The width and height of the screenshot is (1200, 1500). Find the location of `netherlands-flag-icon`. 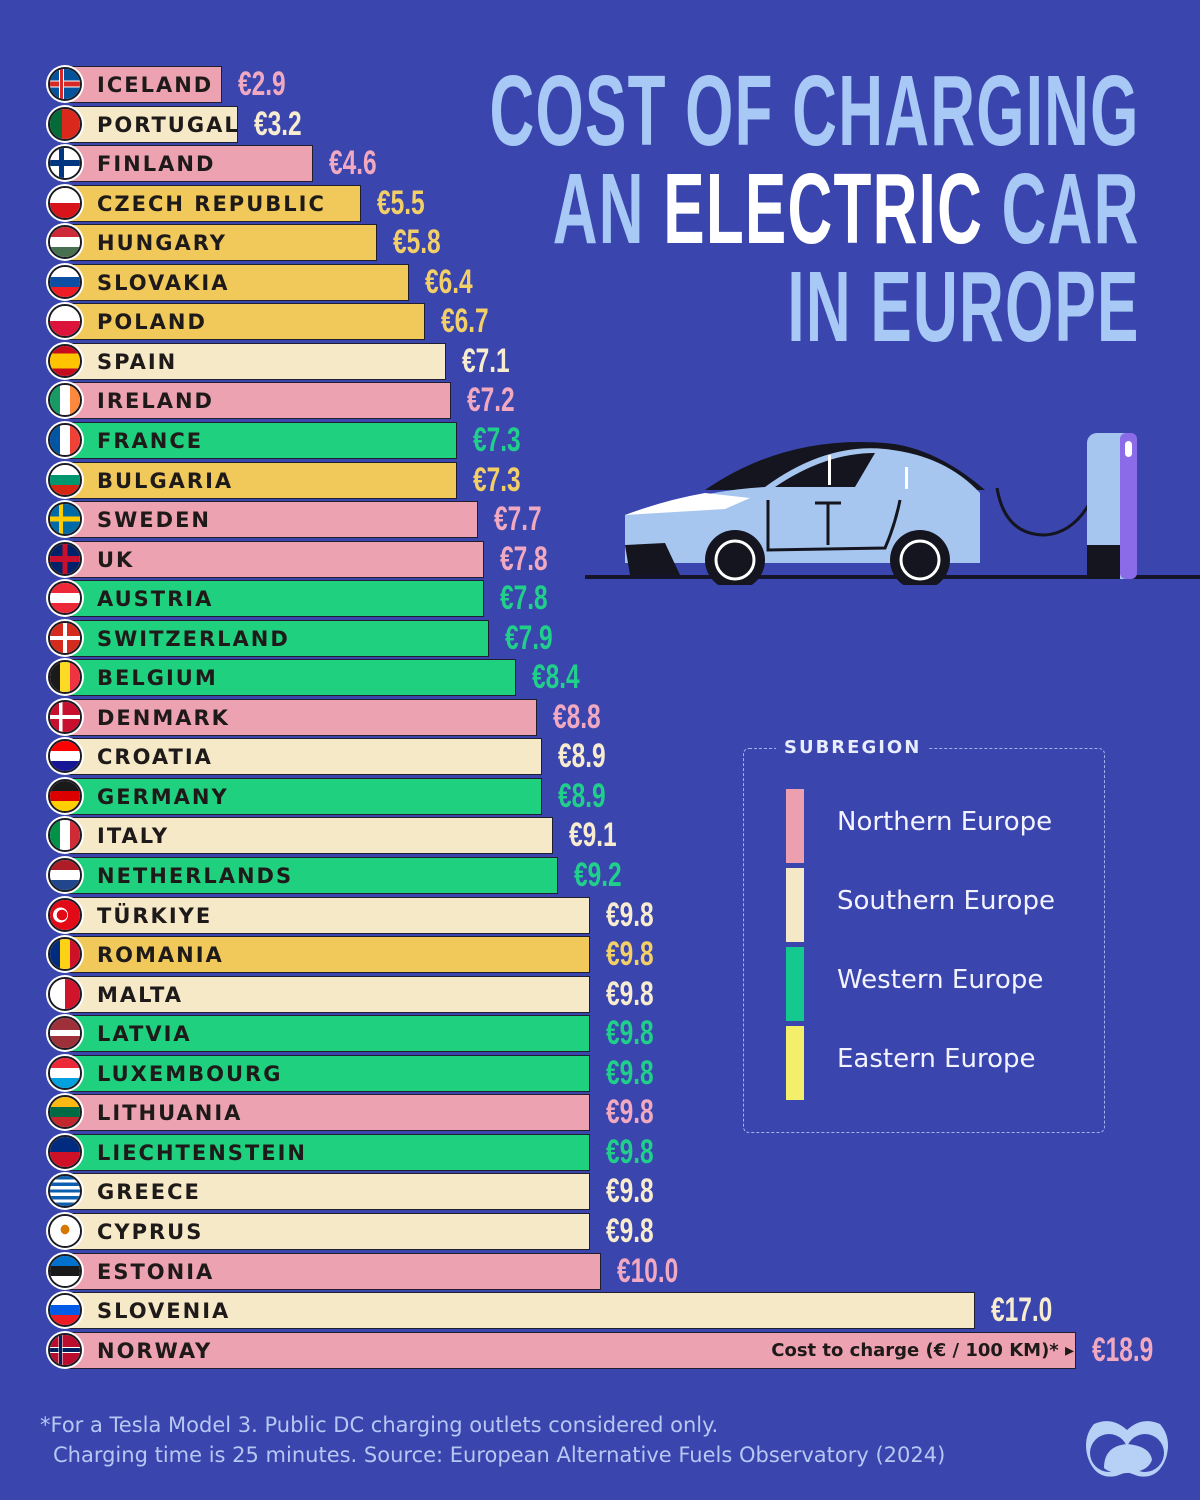

netherlands-flag-icon is located at coordinates (65, 875).